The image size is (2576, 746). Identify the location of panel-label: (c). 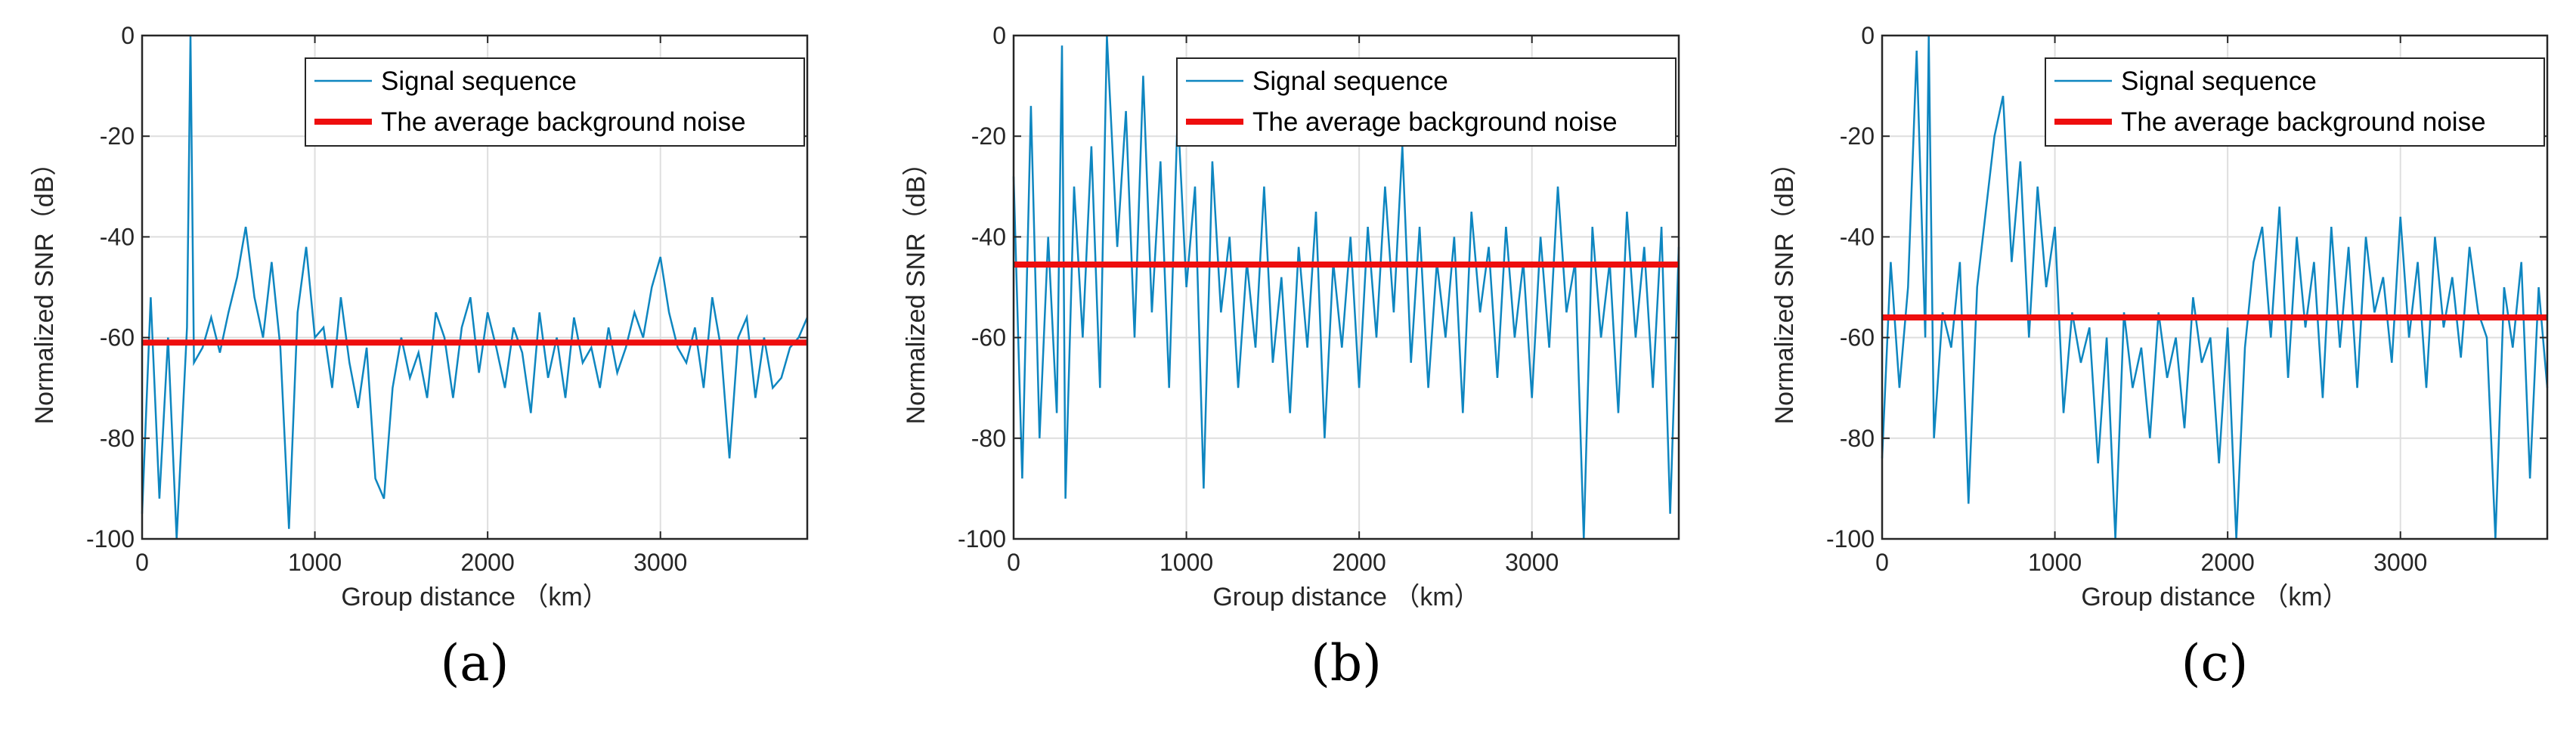
(2214, 663).